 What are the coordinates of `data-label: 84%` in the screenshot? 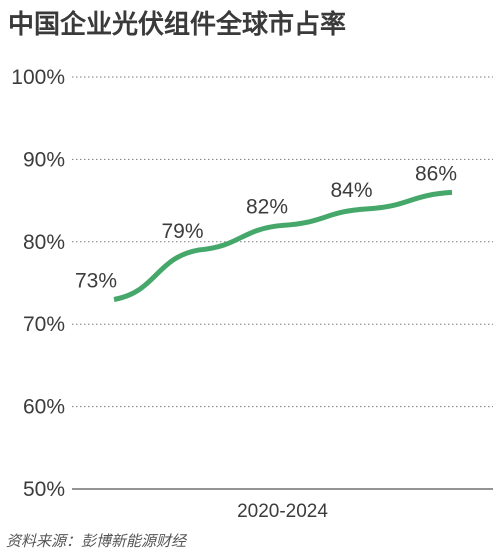 It's located at (351, 190).